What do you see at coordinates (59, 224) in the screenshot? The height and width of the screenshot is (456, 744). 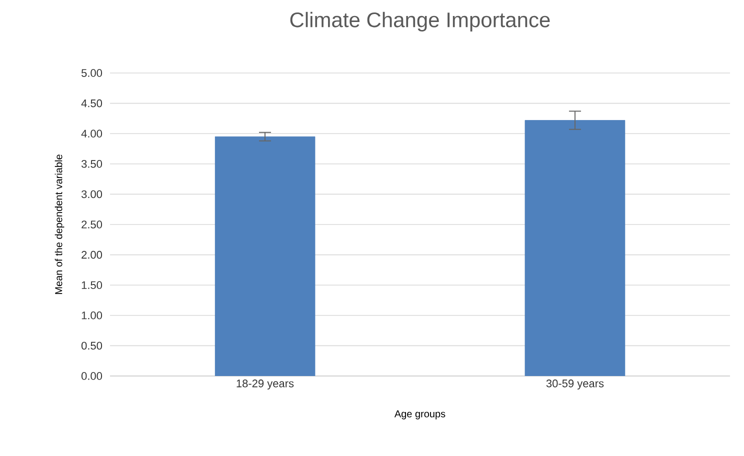 I see `y-axis-title: Mean of the dependent variable` at bounding box center [59, 224].